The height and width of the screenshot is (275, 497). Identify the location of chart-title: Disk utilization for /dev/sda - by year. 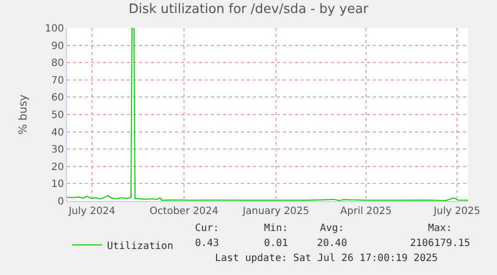
(249, 10).